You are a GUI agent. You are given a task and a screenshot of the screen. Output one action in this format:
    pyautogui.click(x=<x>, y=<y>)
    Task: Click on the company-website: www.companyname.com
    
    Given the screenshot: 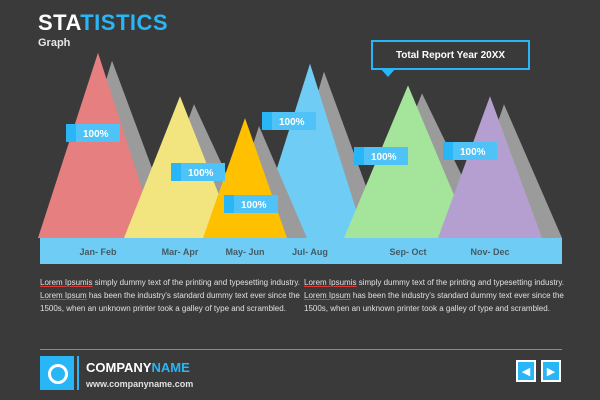 What is the action you would take?
    pyautogui.click(x=140, y=384)
    